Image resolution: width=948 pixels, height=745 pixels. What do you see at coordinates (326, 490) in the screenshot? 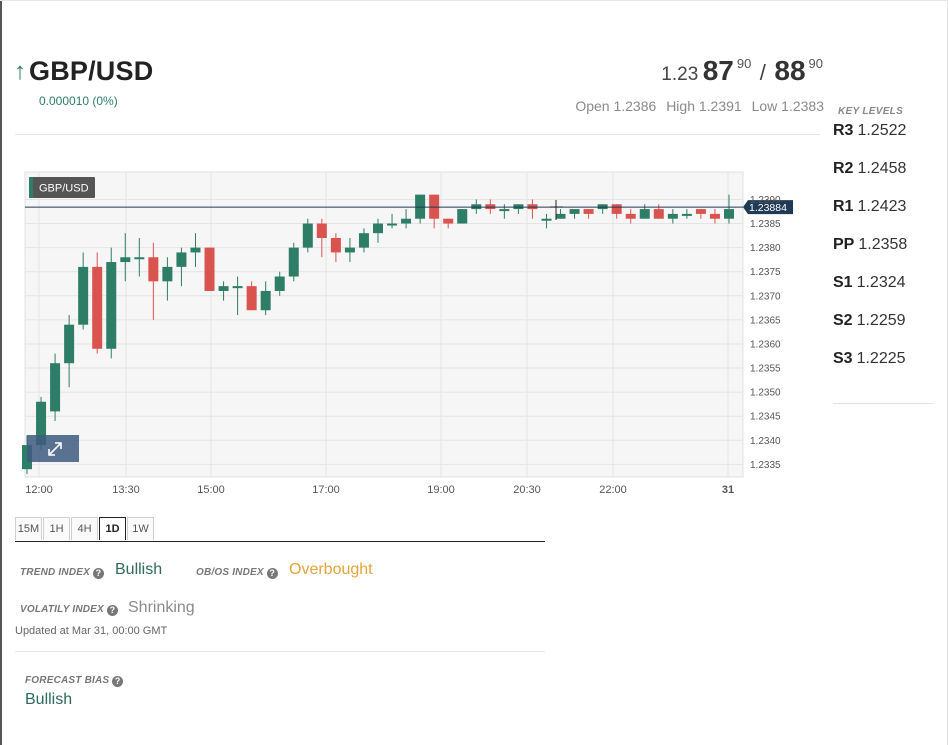
I see `x-tick-label: 17:00` at bounding box center [326, 490].